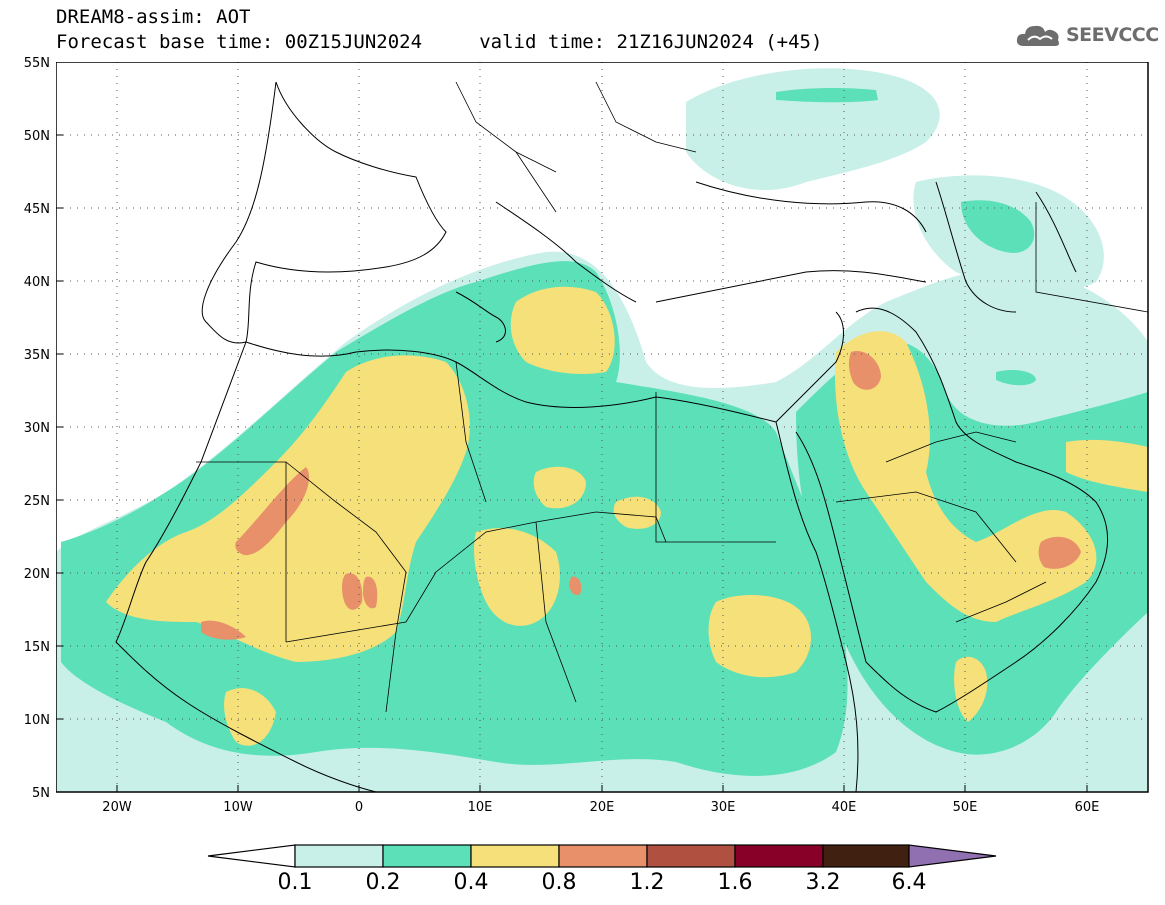  I want to click on lon-label: 40E, so click(844, 807).